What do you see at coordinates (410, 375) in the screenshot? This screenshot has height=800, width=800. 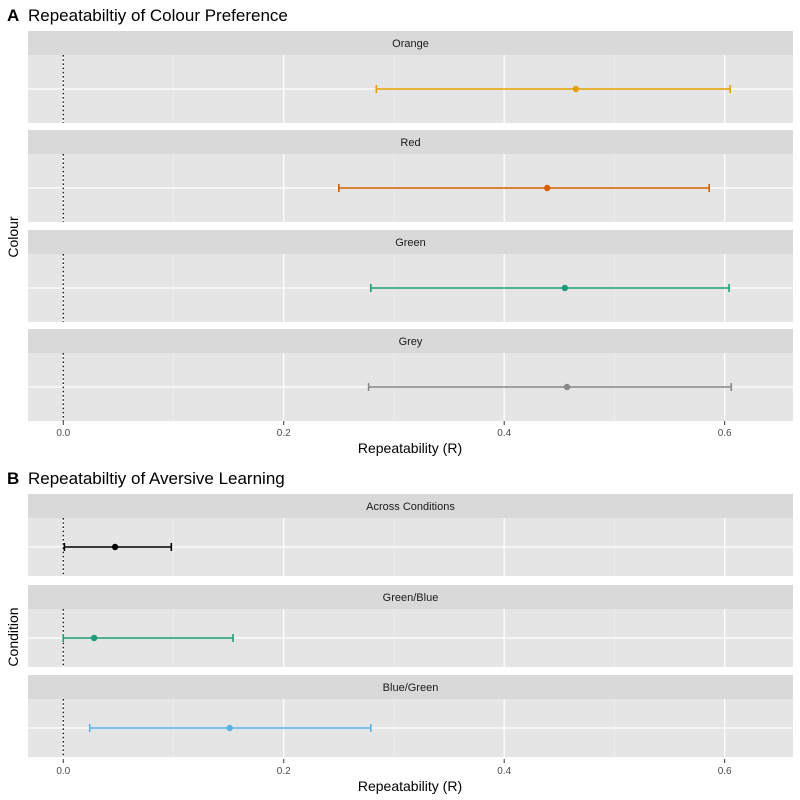 I see `facet-3: Grey` at bounding box center [410, 375].